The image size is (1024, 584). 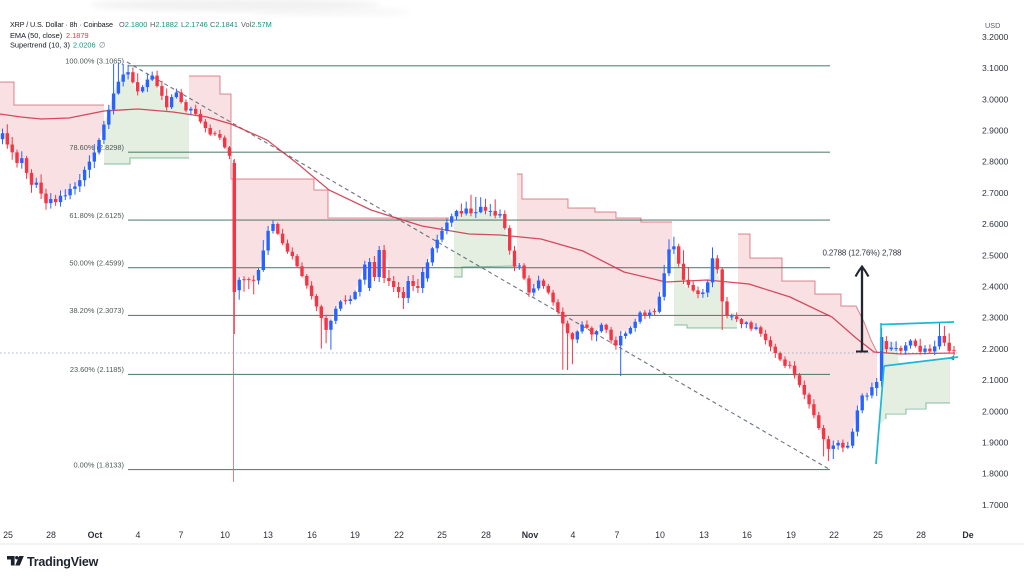 I want to click on svg-text: 3.1000, so click(x=995, y=68).